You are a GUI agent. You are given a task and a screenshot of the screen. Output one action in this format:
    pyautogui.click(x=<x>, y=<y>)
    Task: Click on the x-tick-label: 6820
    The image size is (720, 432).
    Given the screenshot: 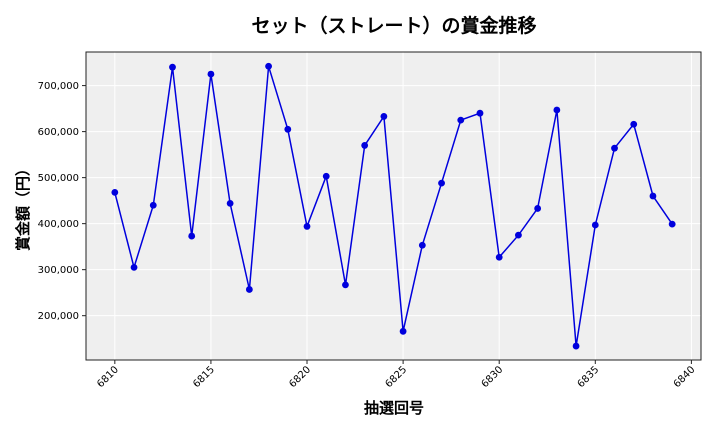 What is the action you would take?
    pyautogui.click(x=300, y=377)
    